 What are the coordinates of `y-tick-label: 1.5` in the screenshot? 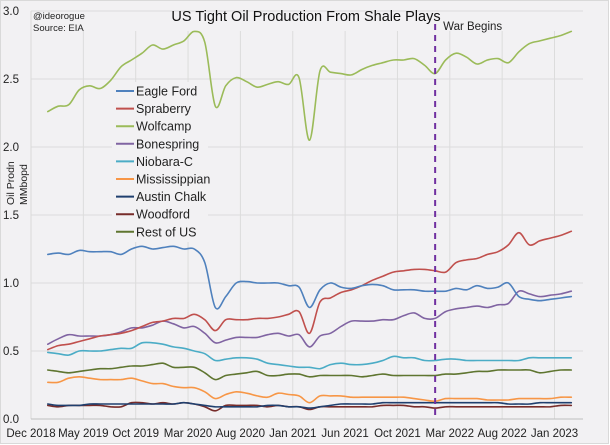 It's located at (11, 216).